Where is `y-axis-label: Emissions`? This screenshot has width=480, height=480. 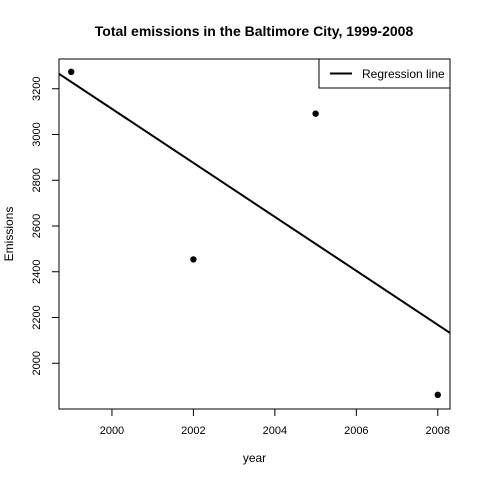 y-axis-label: Emissions is located at coordinates (9, 234).